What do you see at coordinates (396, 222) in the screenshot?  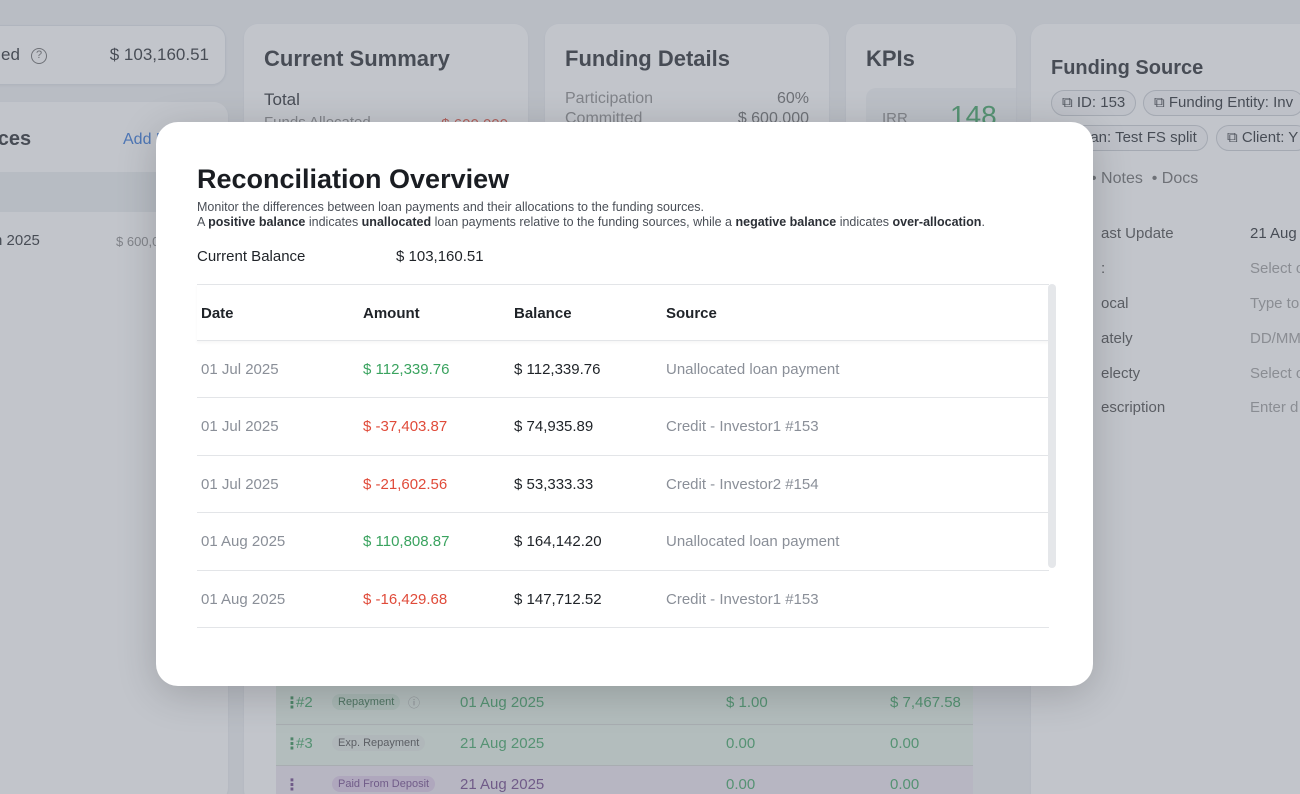 I see `desc-bold: unallocated` at bounding box center [396, 222].